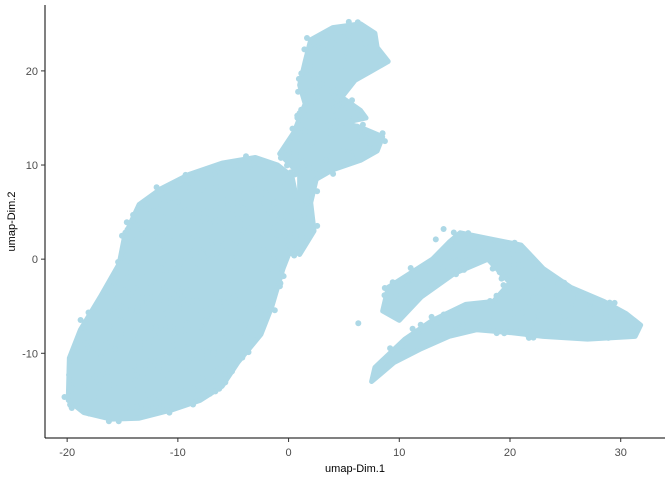 Image resolution: width=672 pixels, height=480 pixels. I want to click on y-axis-title: umap-Dim.2, so click(12, 222).